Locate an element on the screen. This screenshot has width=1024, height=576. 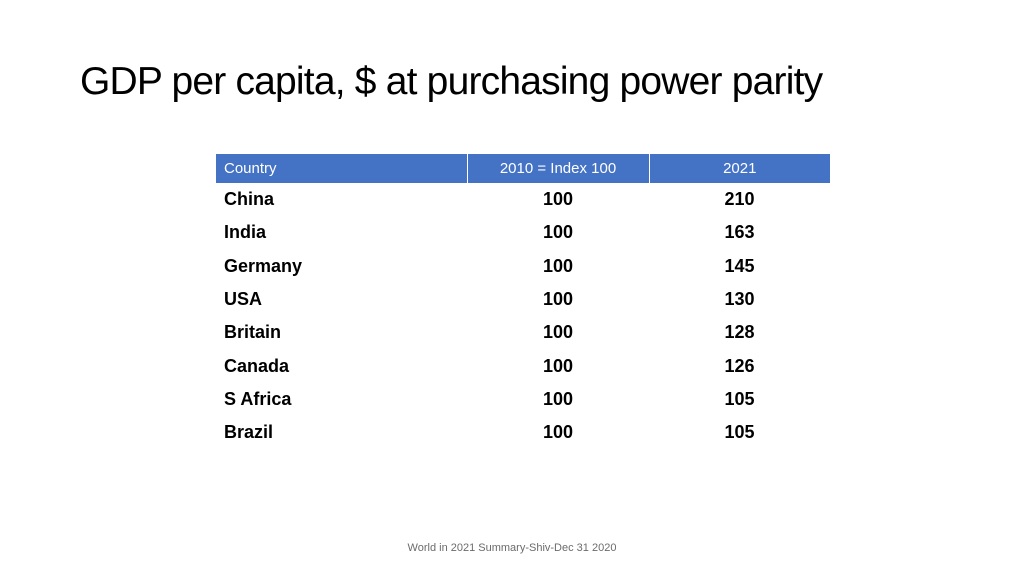
country-cell: USA is located at coordinates (243, 299).